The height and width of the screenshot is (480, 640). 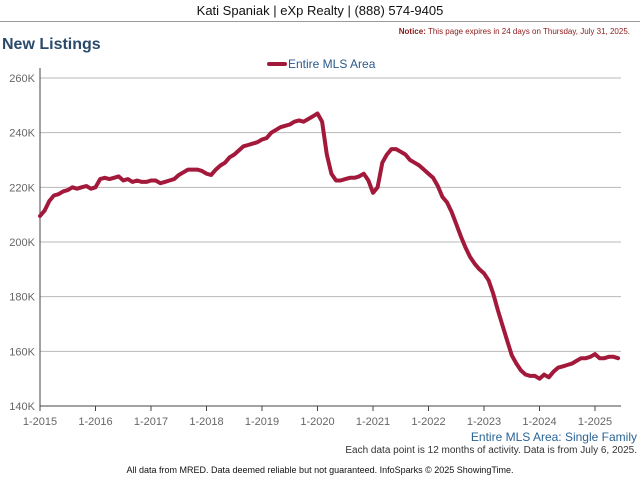 What do you see at coordinates (22, 134) in the screenshot?
I see `y-tick-label: 240K` at bounding box center [22, 134].